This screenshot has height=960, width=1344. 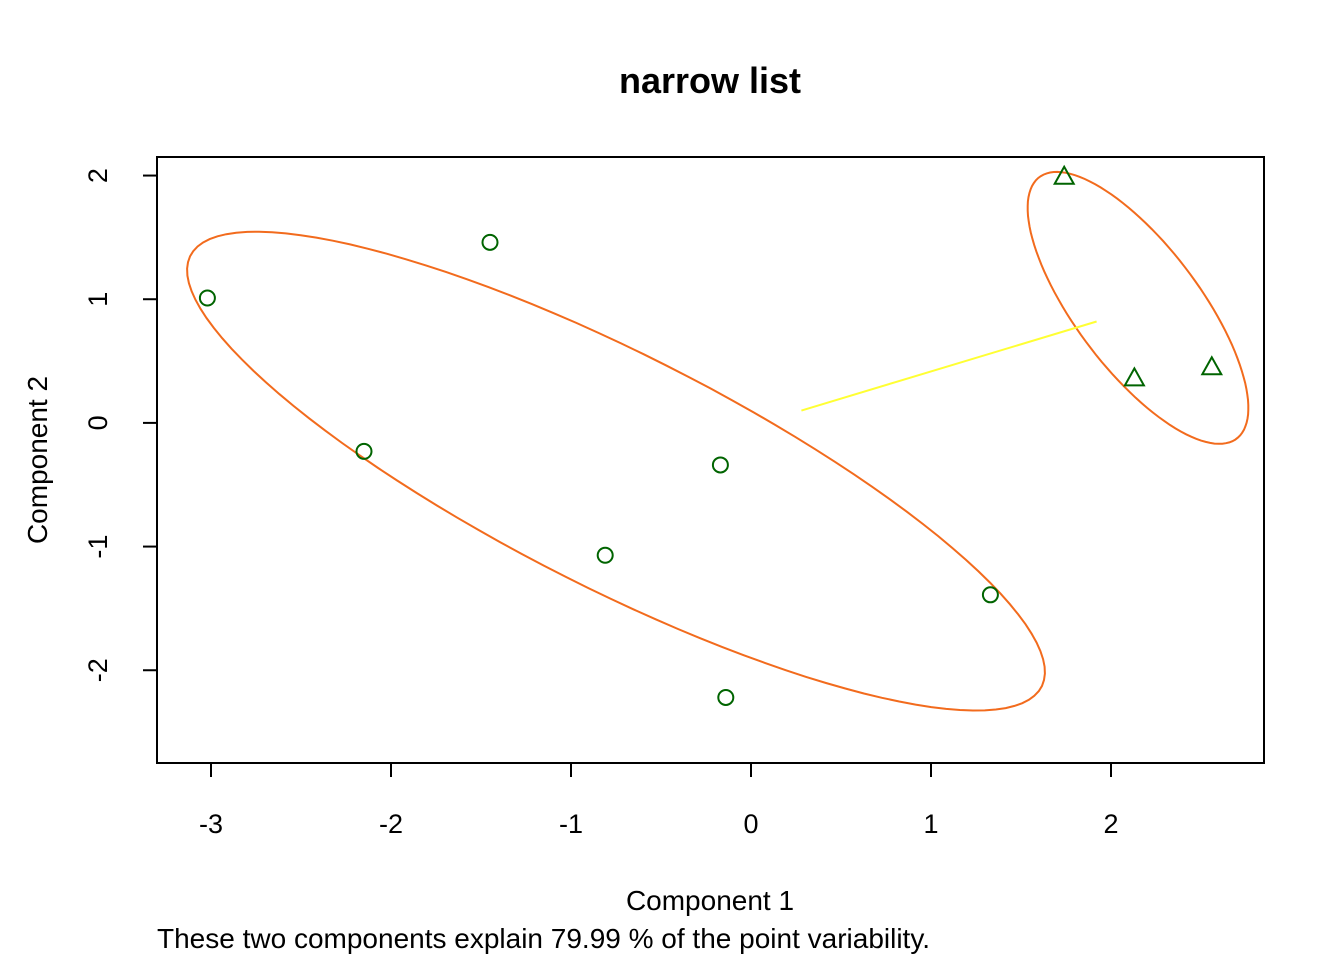 I want to click on y-tick-label: 0, so click(x=98, y=422).